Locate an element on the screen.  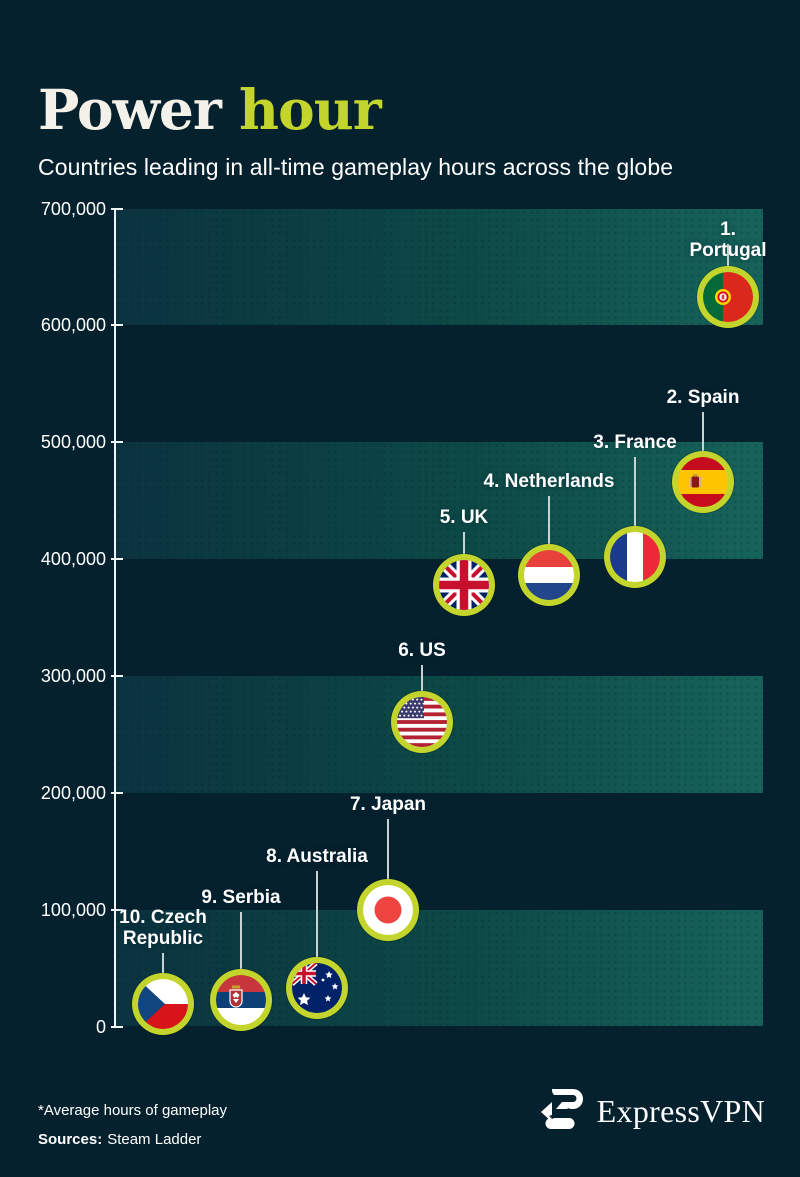
country-label-rs: 9. Serbia is located at coordinates (241, 897).